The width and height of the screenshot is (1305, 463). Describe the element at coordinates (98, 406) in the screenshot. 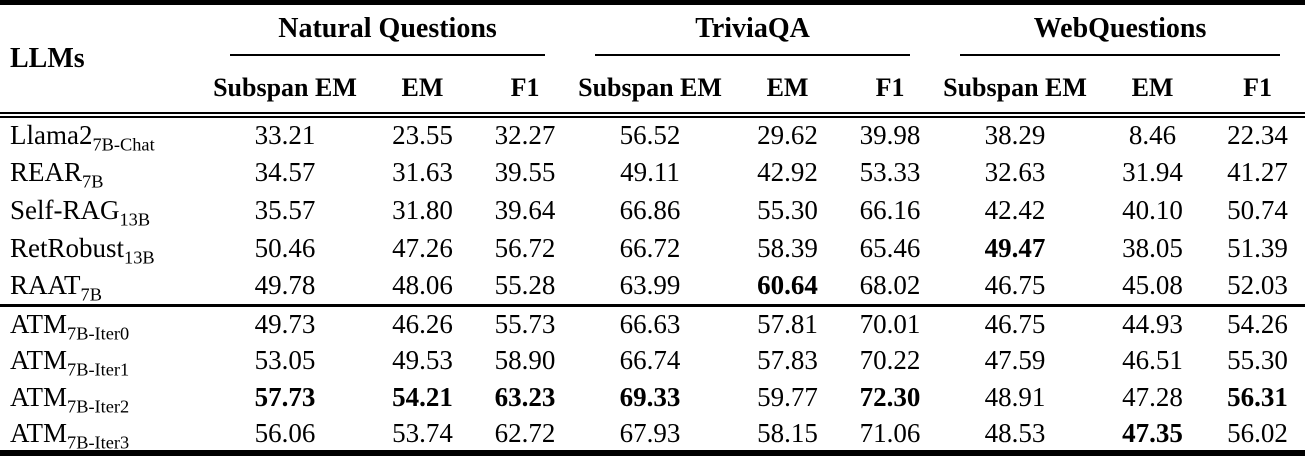

I see `model-subscript: 7B-Iter2` at that location.